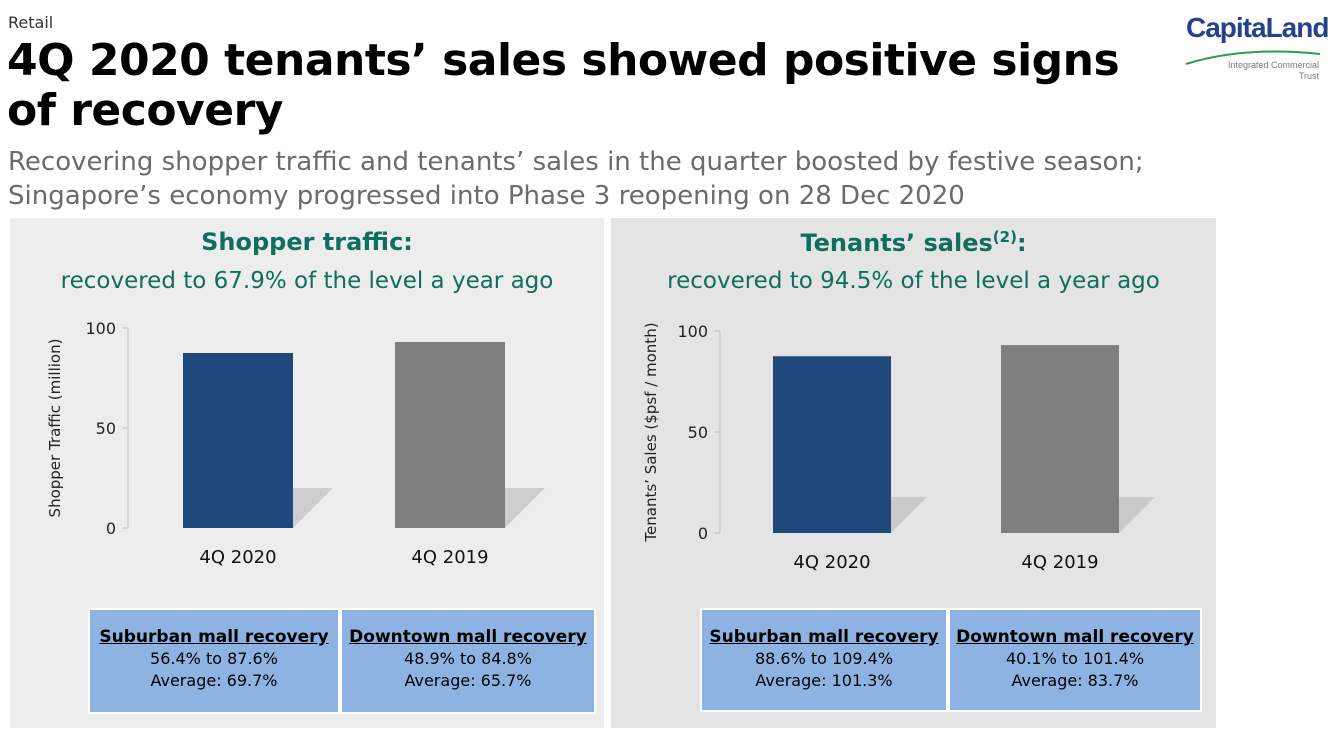 The width and height of the screenshot is (1332, 735). What do you see at coordinates (1273, 65) in the screenshot?
I see `logo-subtitle-line1: Integrated Commercial` at bounding box center [1273, 65].